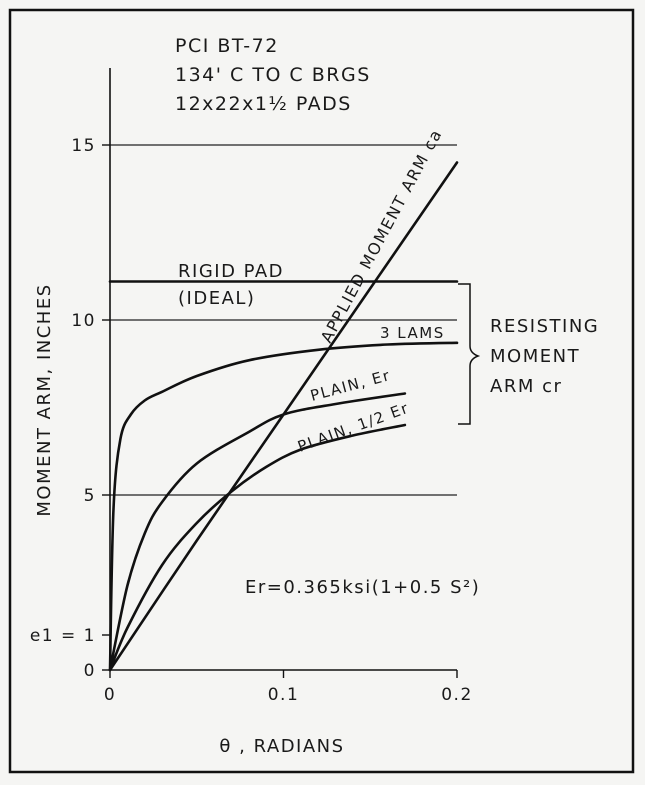 This screenshot has height=785, width=645. I want to click on annotation-resisting: RESISTING, so click(544, 326).